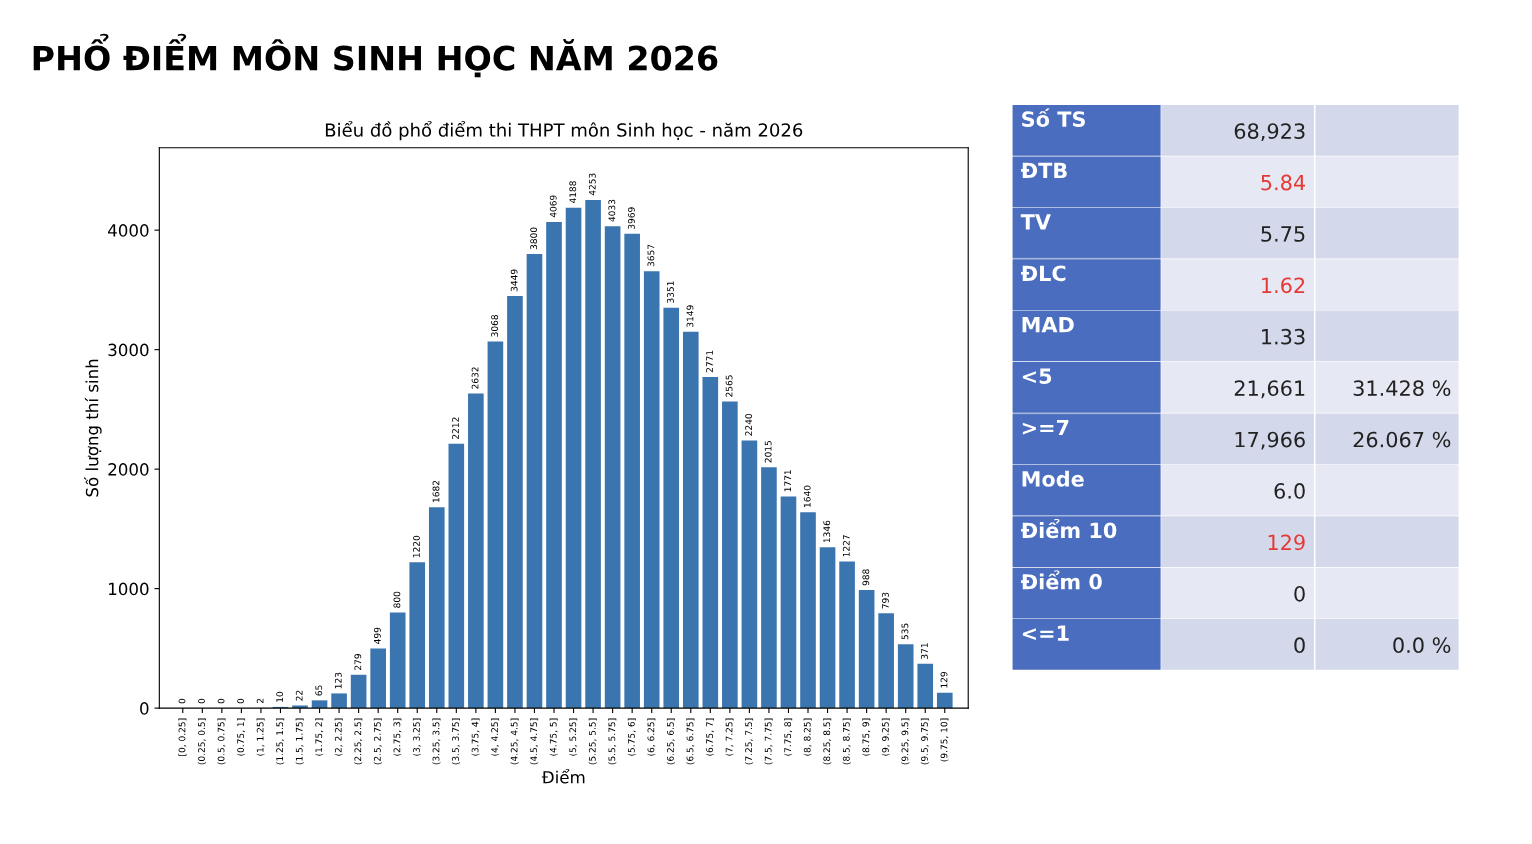 The image size is (1532, 844). What do you see at coordinates (788, 737) in the screenshot?
I see `x-tick-label: (7.75, 8]` at bounding box center [788, 737].